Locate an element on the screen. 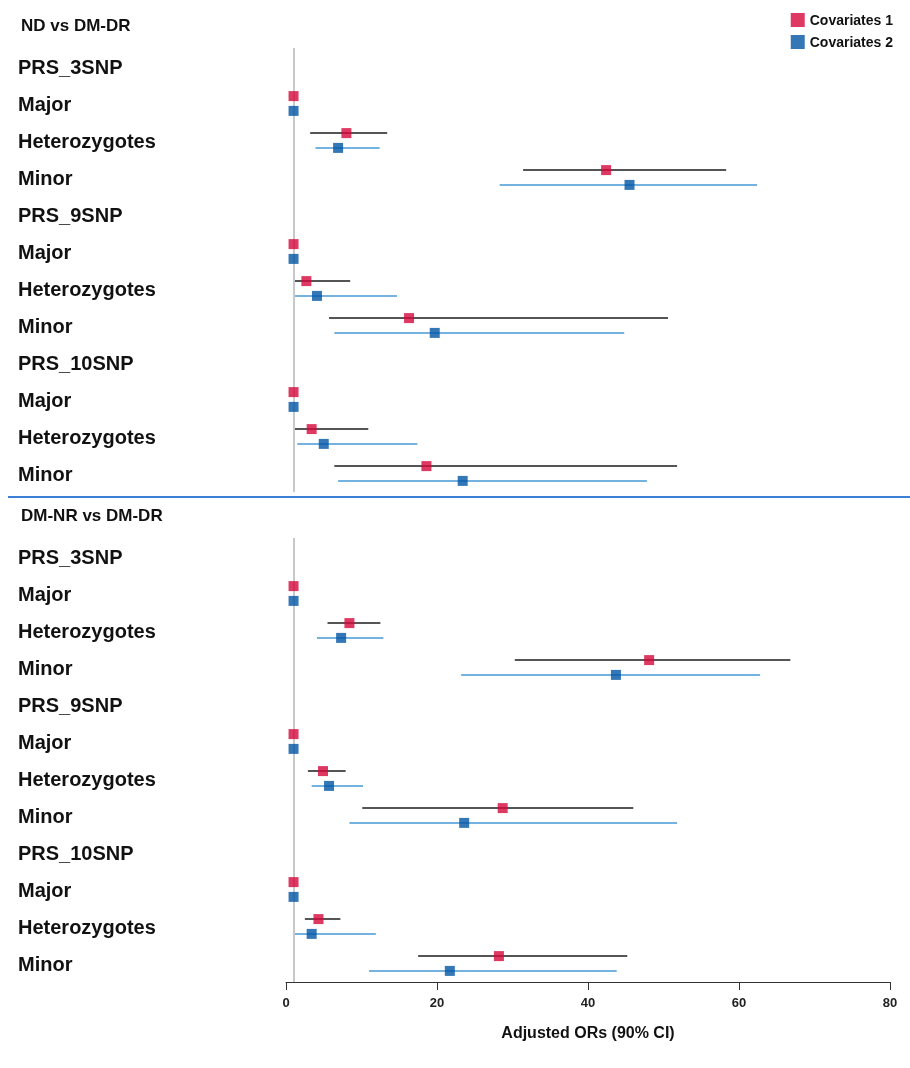 The height and width of the screenshot is (1068, 910). x-tick-label: 40 is located at coordinates (588, 1002).